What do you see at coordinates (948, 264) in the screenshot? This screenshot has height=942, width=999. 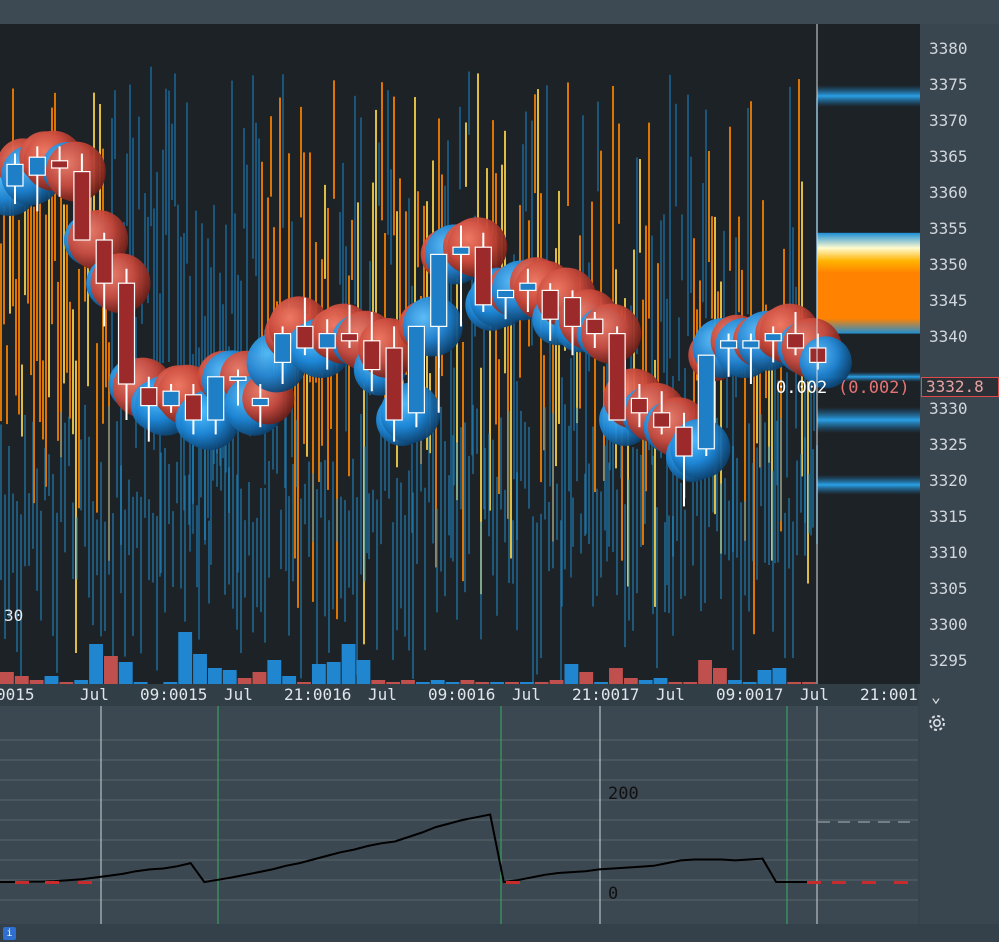 I see `price-tick-label: 3350` at bounding box center [948, 264].